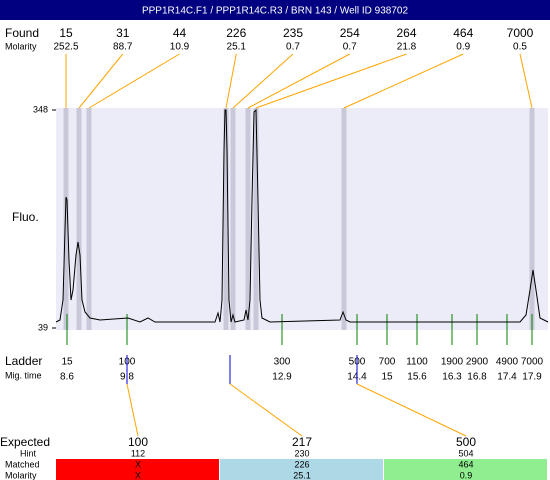  I want to click on expected-value: 500, so click(466, 442).